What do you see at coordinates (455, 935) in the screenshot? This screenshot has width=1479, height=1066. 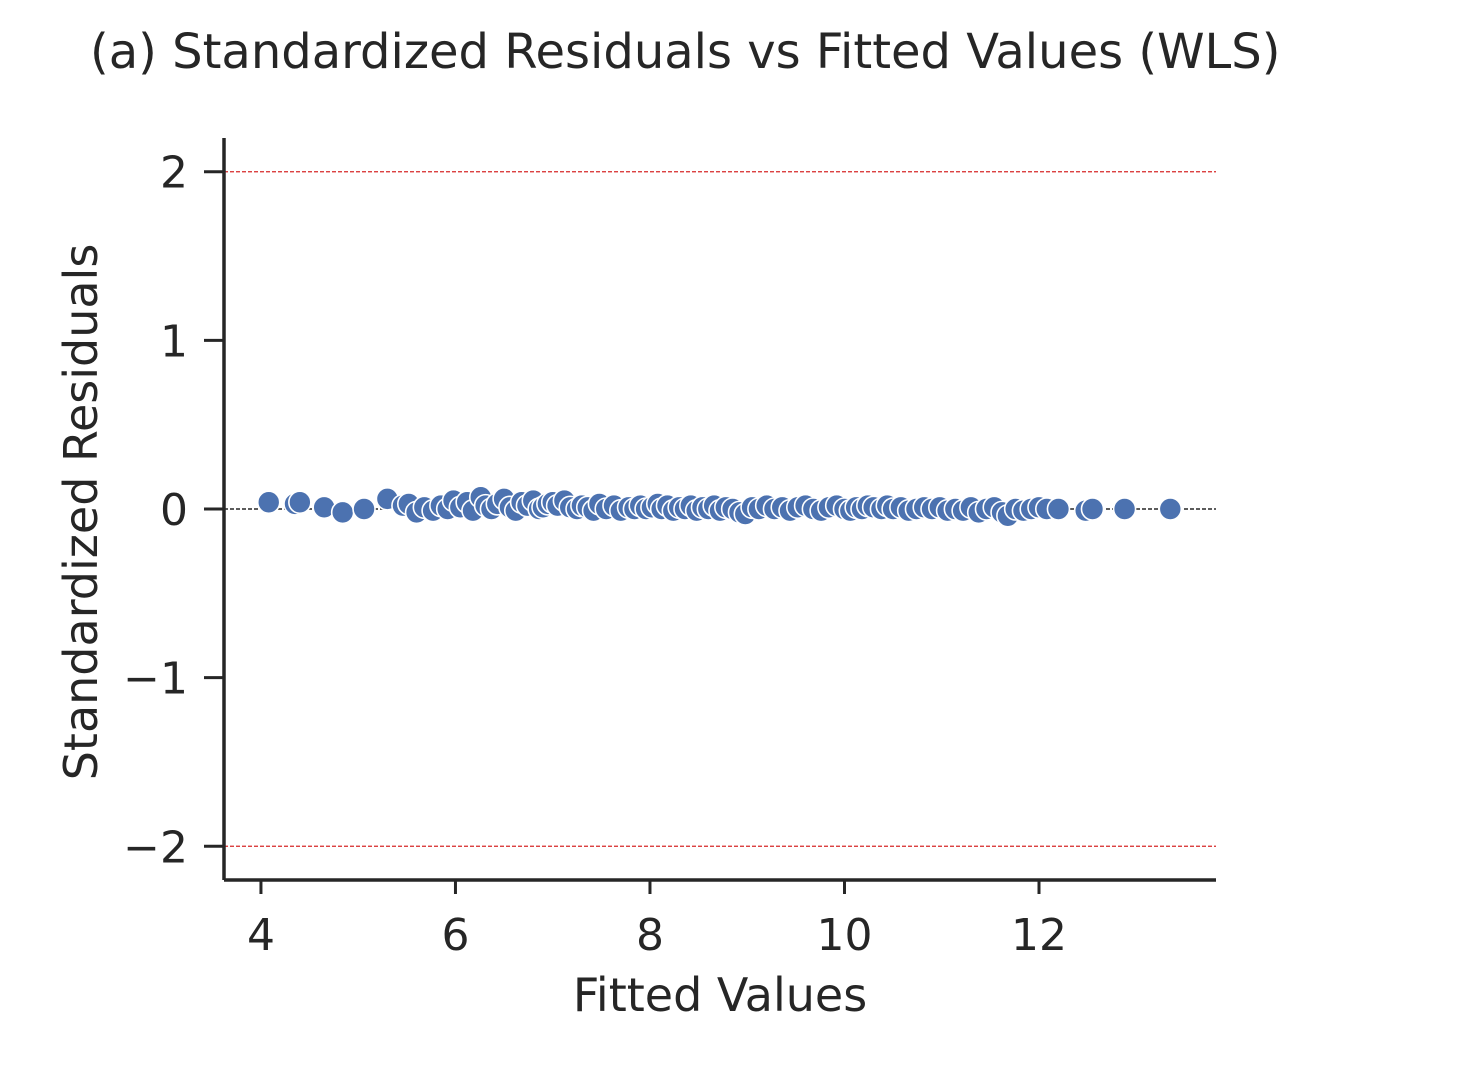 I see `x-tick-label: 6` at bounding box center [455, 935].